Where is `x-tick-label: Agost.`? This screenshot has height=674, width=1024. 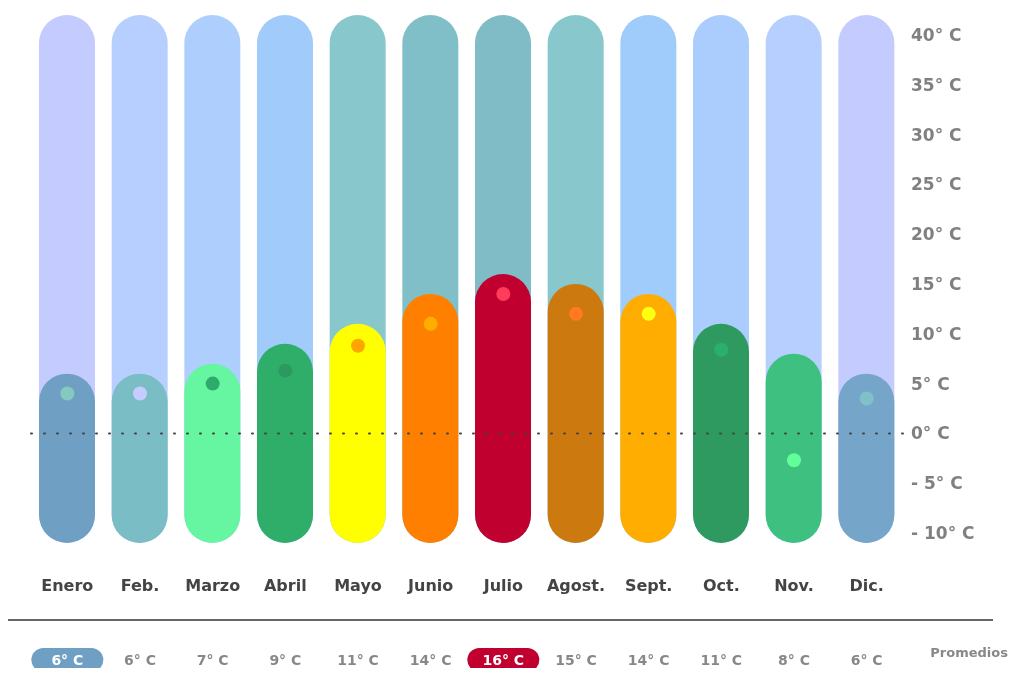
x-tick-label: Agost. is located at coordinates (576, 585).